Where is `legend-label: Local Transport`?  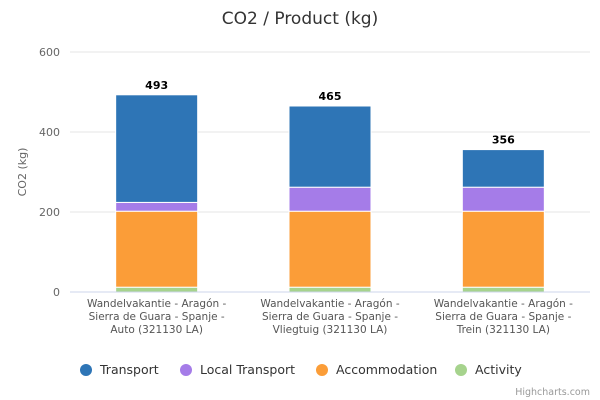 legend-label: Local Transport is located at coordinates (247, 369).